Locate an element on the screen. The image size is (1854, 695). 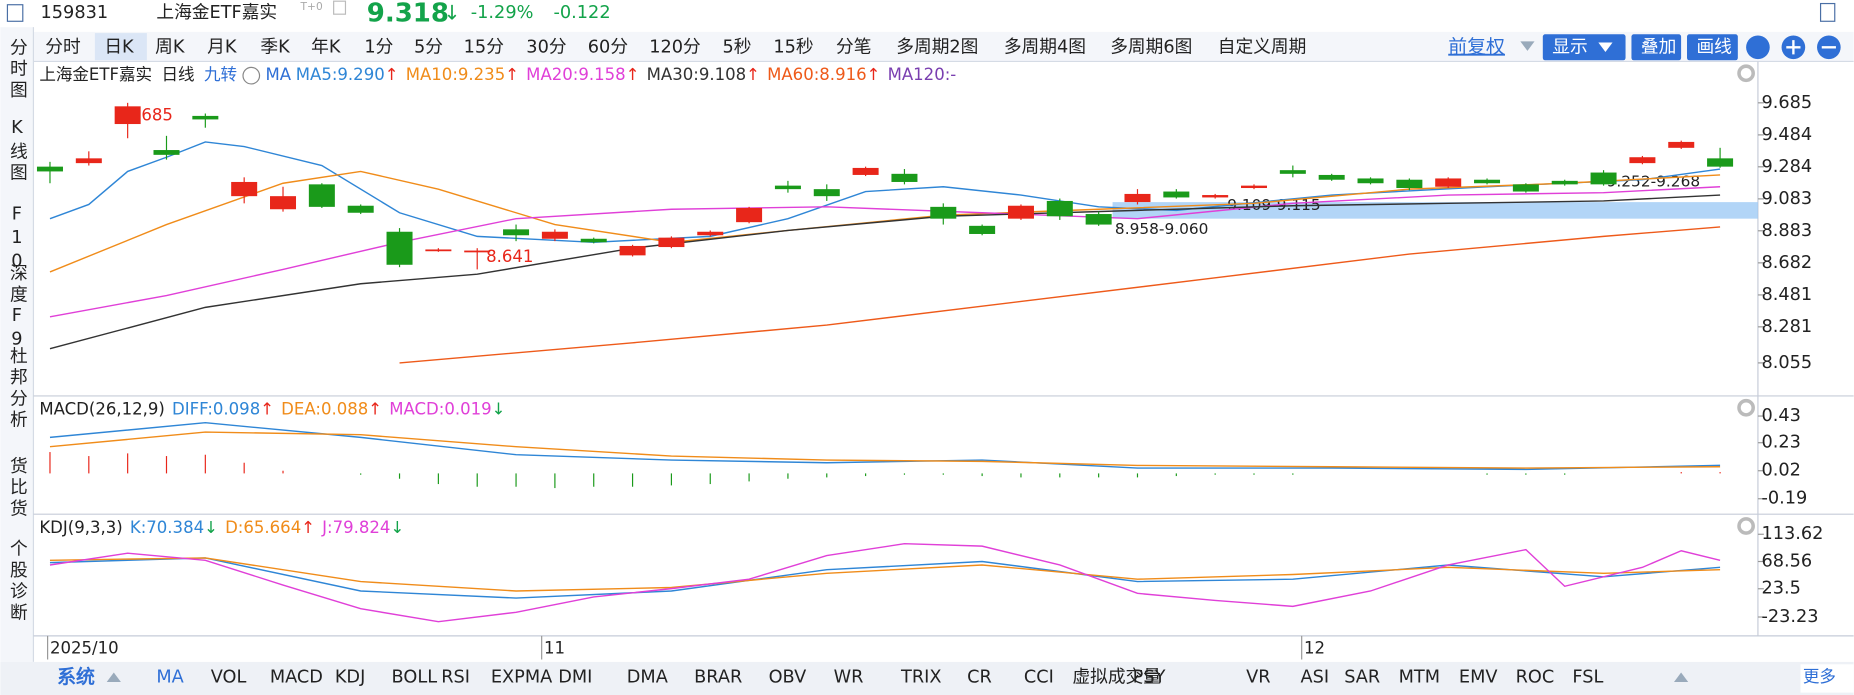
y-tick-label: 8.682 is located at coordinates (1786, 263).